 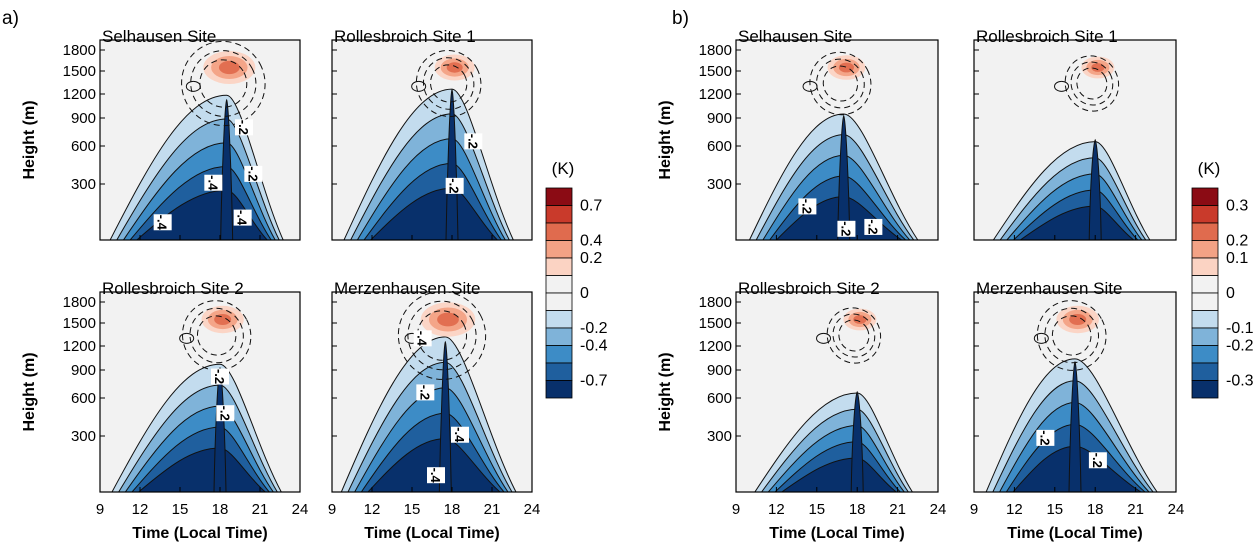 I want to click on subplot-1: Rollesbroich Site 1, so click(x=1075, y=134).